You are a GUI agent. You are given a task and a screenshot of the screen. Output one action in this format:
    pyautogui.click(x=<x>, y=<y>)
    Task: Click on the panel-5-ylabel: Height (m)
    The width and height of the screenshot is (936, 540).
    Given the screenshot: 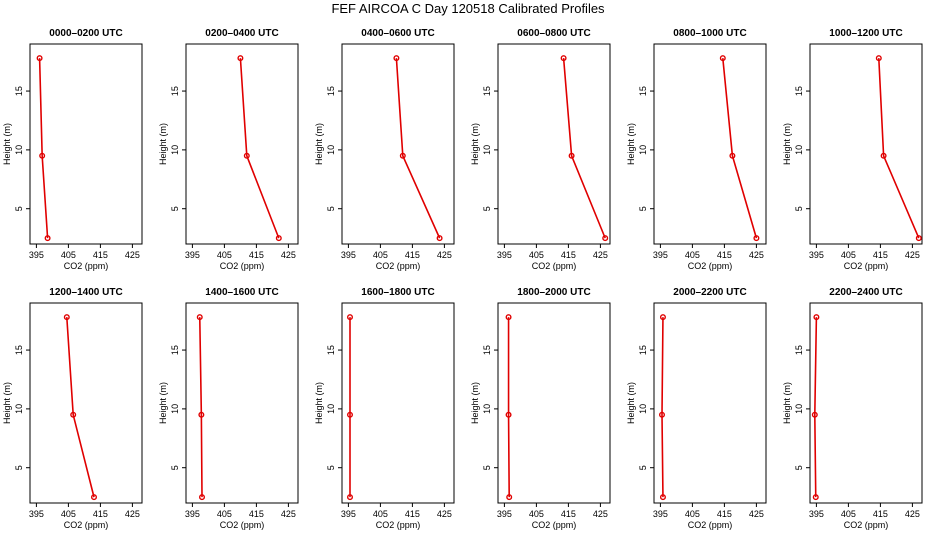 What is the action you would take?
    pyautogui.click(x=631, y=144)
    